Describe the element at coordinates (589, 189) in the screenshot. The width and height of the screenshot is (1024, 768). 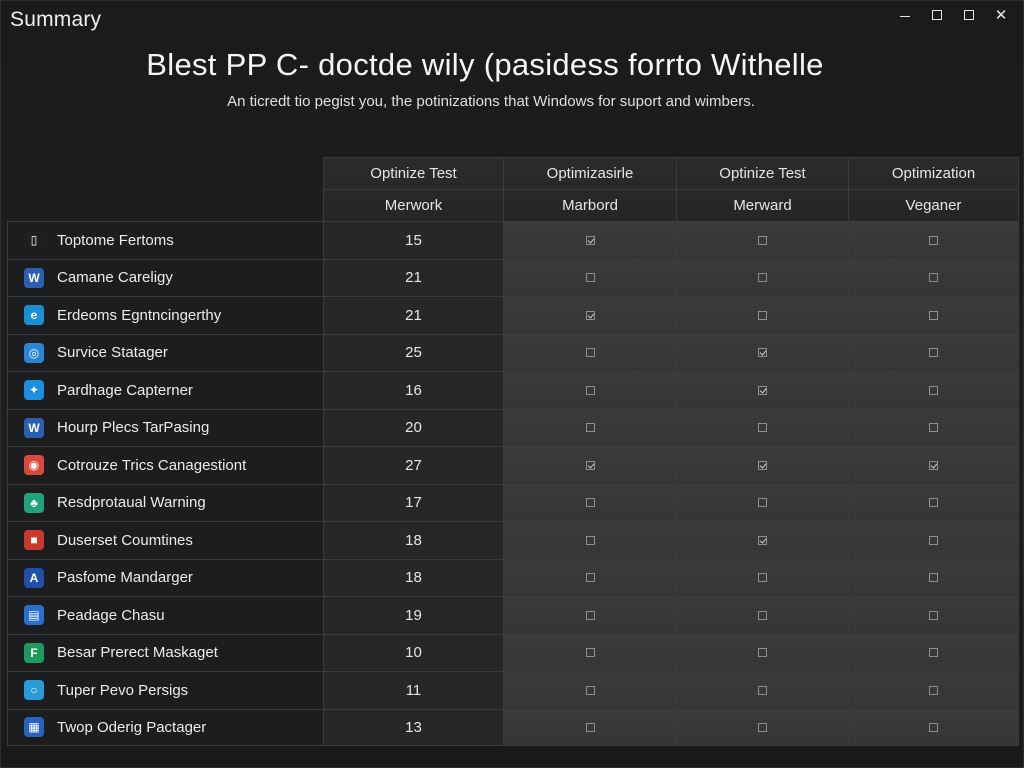
I see `column-header: Optimizasirle Marbord` at that location.